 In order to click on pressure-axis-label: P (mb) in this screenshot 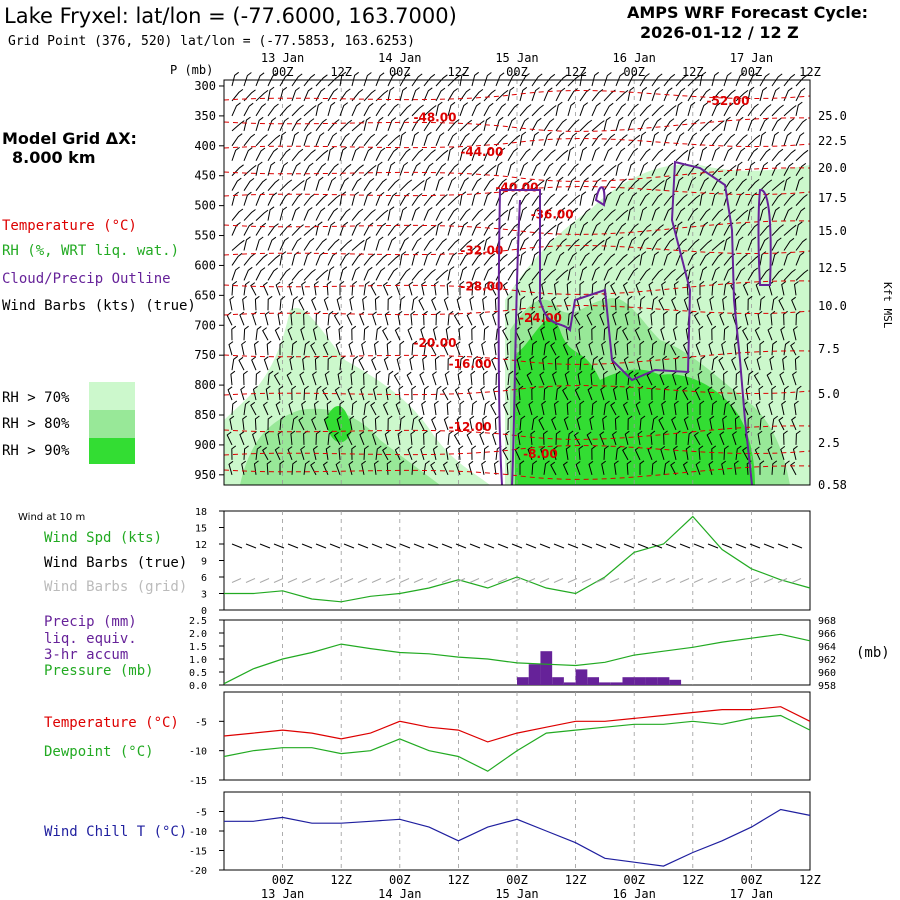, I will do `click(191, 70)`.